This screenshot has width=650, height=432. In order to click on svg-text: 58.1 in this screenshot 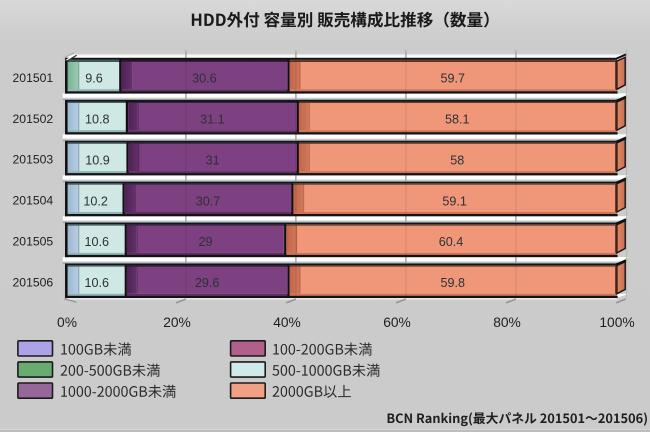, I will do `click(457, 120)`.